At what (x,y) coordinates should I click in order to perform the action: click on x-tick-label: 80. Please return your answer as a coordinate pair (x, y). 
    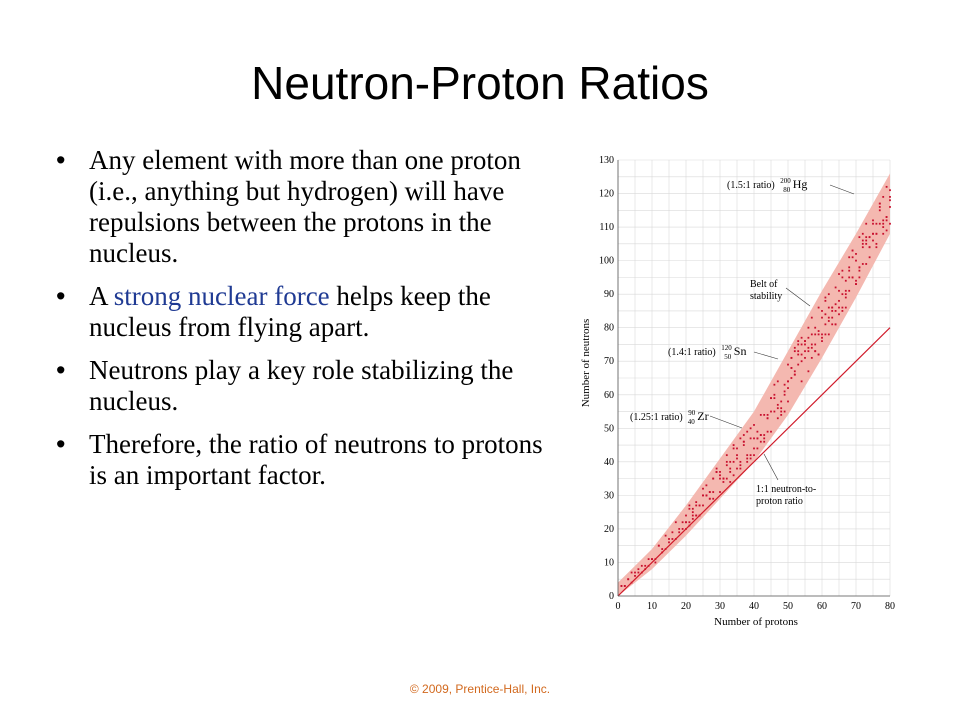
    Looking at the image, I should click on (890, 606).